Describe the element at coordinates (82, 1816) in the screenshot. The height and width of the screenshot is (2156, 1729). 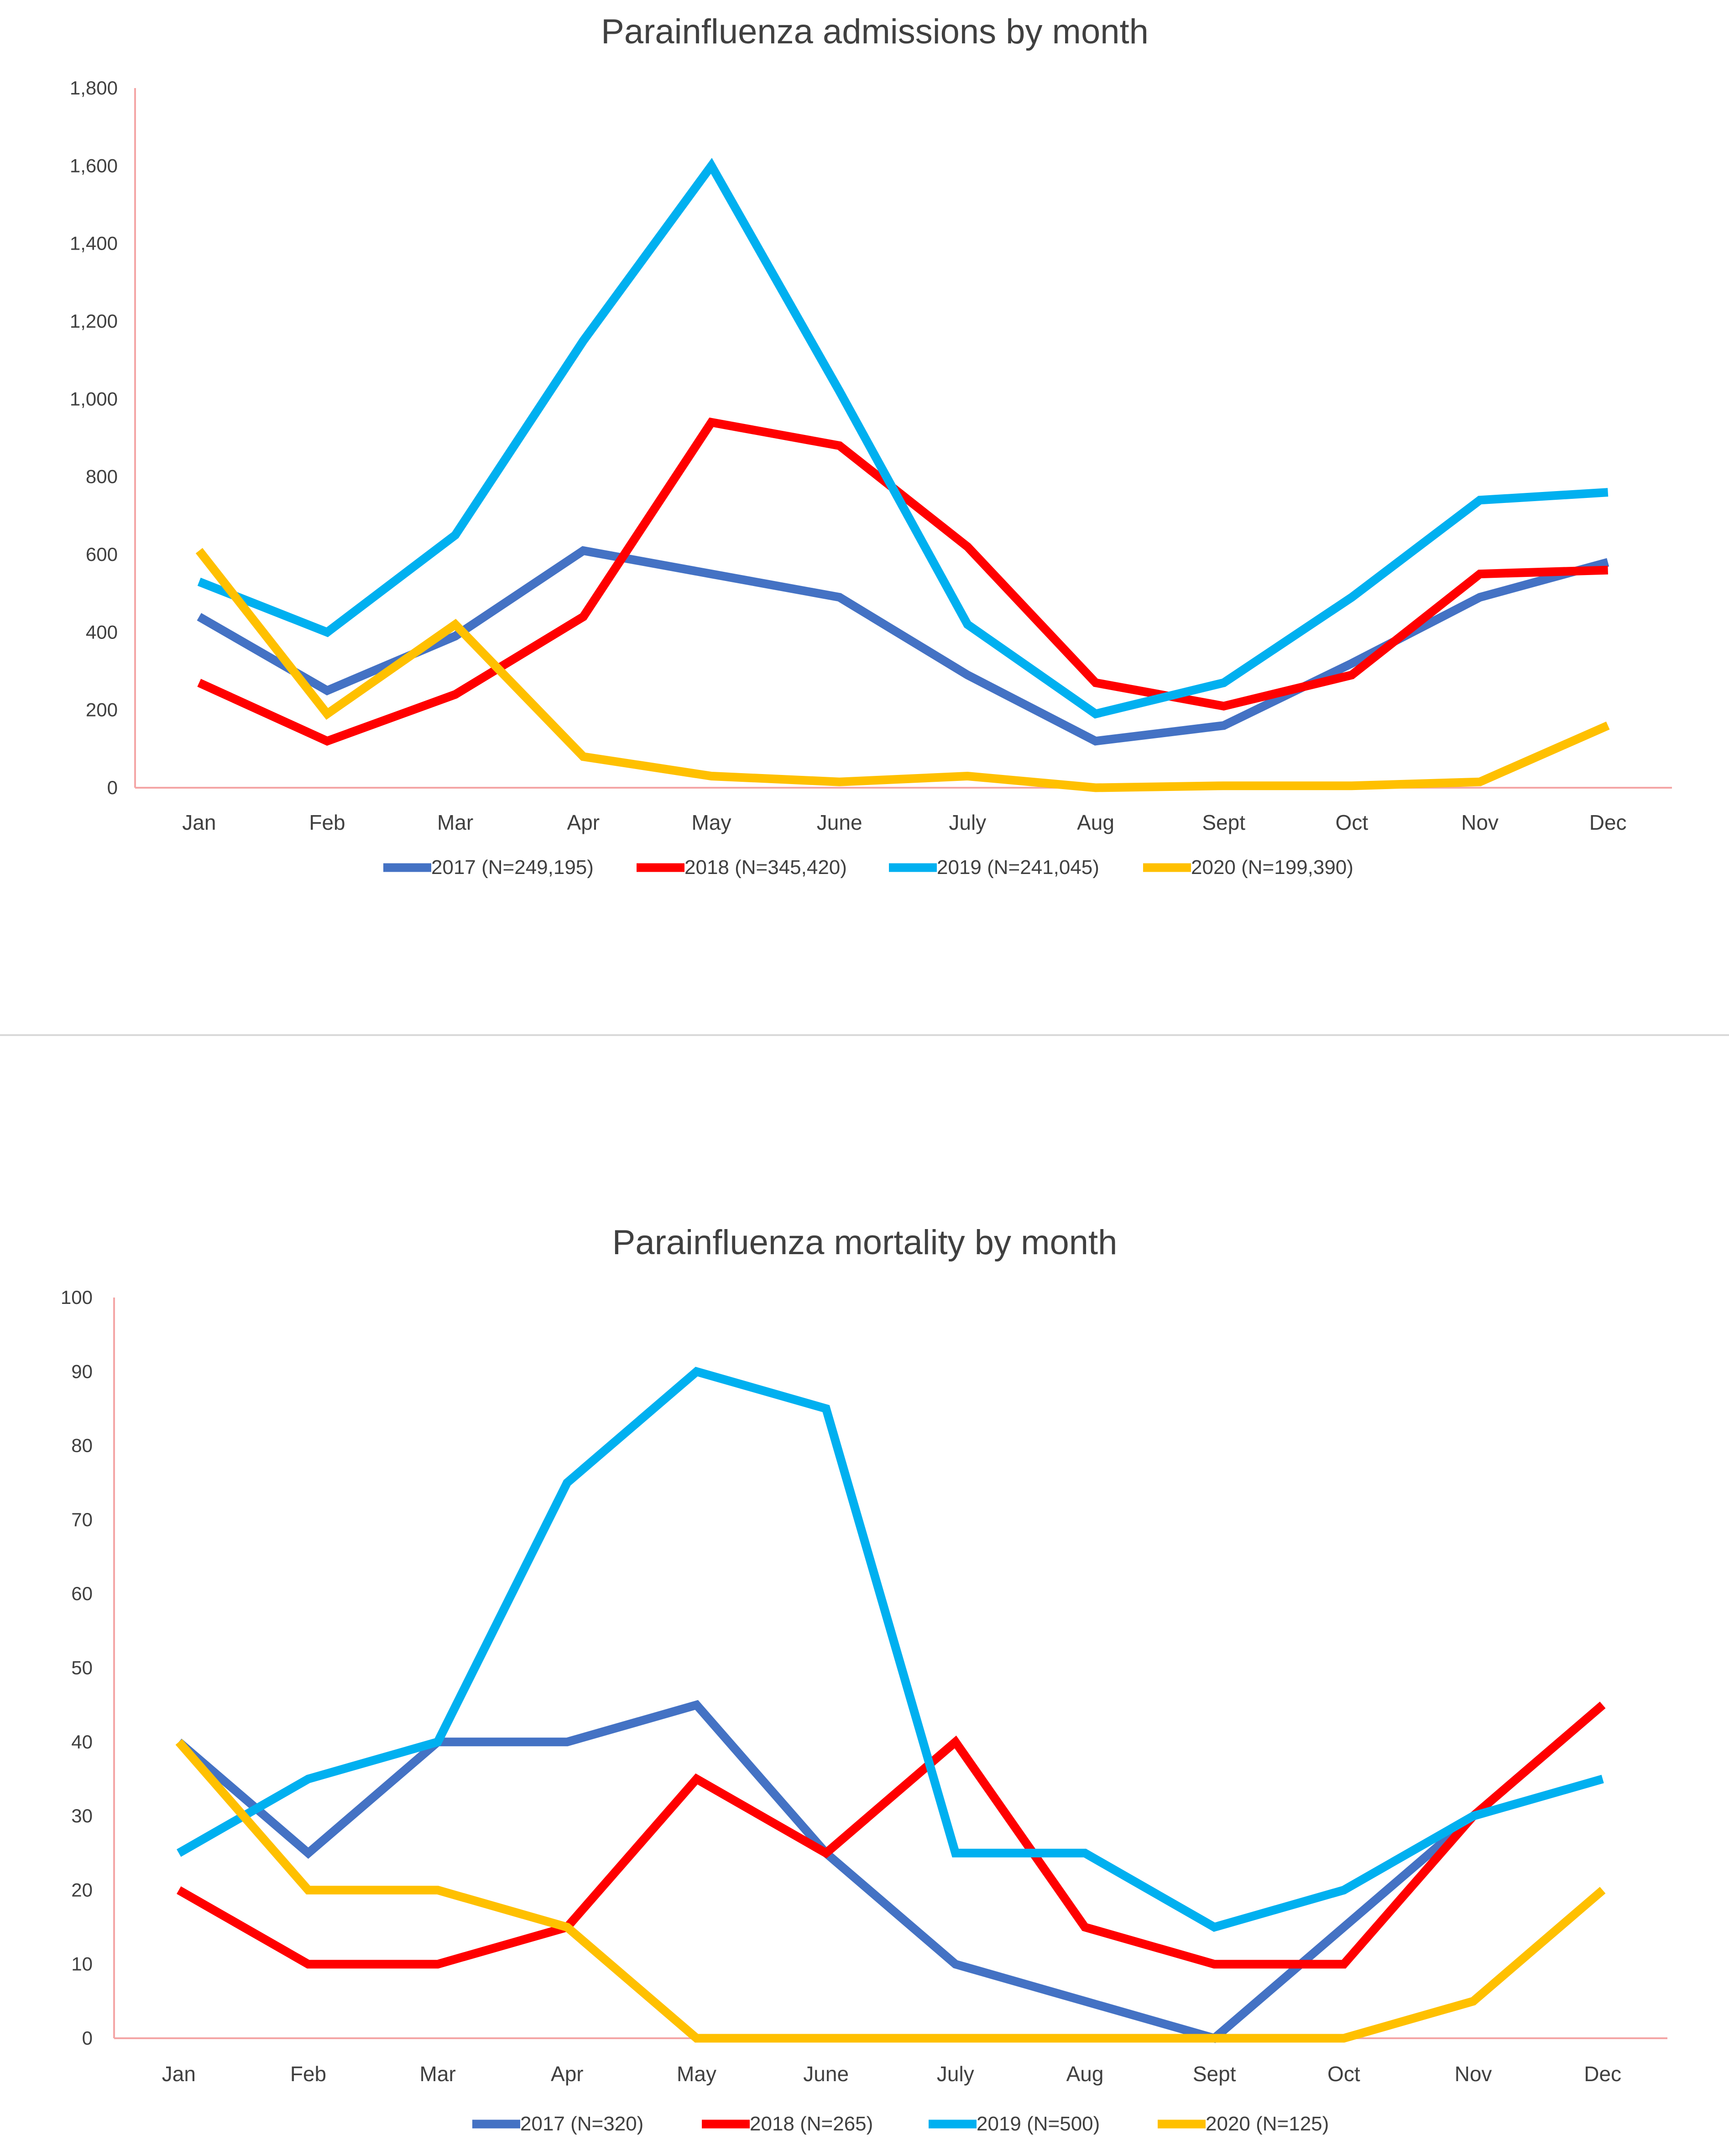
I see `y-tick-label: 30` at that location.